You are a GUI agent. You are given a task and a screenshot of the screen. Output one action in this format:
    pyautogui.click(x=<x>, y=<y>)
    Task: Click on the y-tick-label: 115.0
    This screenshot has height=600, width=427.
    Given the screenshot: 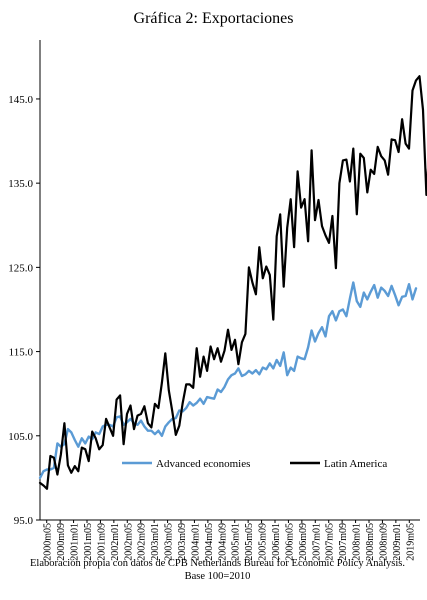 What is the action you would take?
    pyautogui.click(x=21, y=353)
    